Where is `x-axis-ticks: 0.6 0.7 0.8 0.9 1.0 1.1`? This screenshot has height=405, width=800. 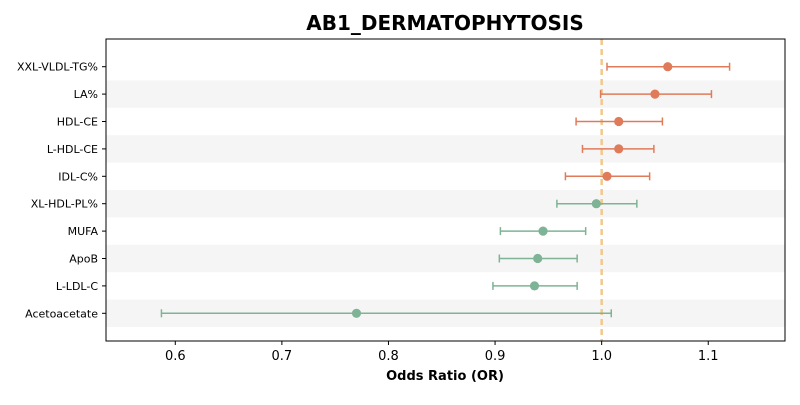
x-axis-ticks: 0.6 0.7 0.8 0.9 1.0 1.1 is located at coordinates (442, 352).